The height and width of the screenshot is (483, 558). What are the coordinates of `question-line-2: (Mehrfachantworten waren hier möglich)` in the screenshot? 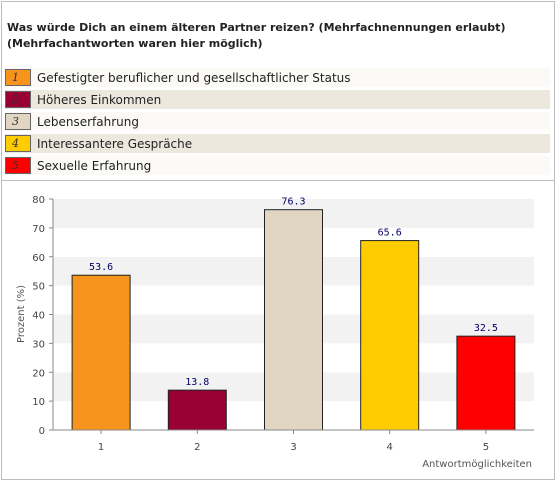 It's located at (135, 43).